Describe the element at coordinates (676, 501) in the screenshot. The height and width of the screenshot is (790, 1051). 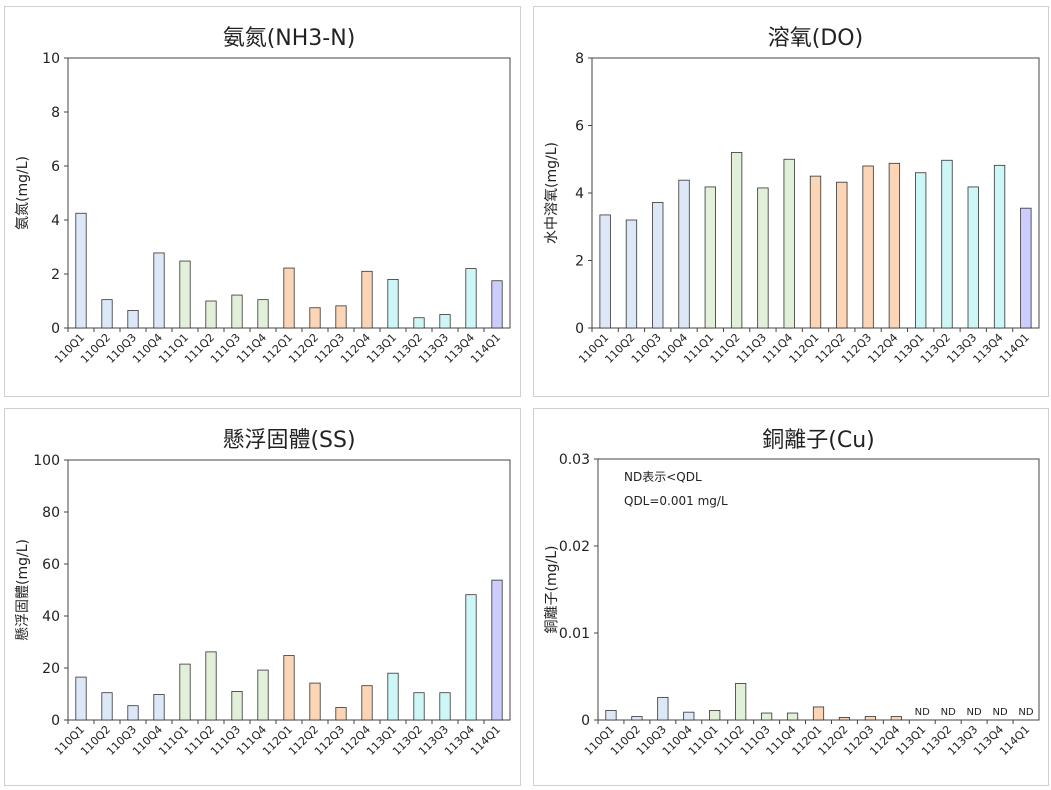
I see `annotation-note: QDL=0.001 mg/L` at that location.